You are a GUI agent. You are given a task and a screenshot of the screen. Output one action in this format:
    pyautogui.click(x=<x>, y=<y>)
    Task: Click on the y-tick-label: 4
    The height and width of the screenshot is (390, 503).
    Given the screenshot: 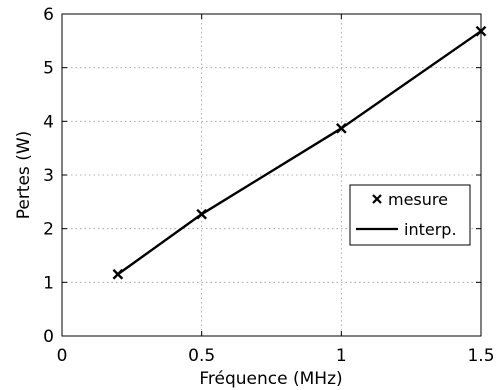 What is the action you would take?
    pyautogui.click(x=48, y=122)
    